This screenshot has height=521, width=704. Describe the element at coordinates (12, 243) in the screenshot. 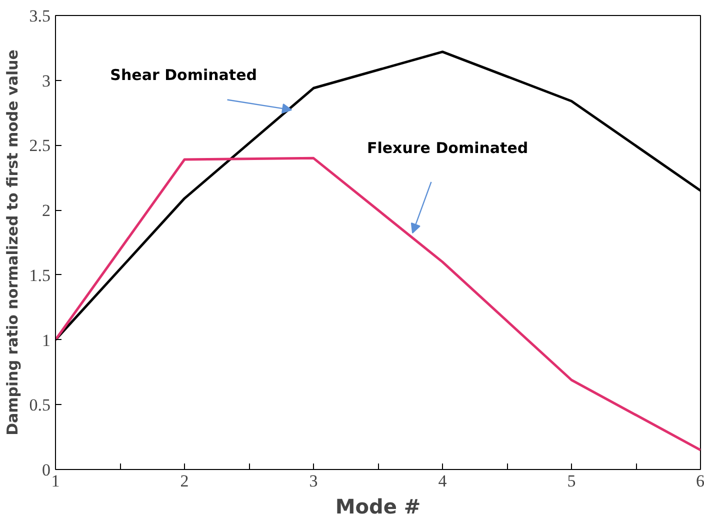

I see `y-axis-title: Damping ratio normalized to first mode value` at that location.